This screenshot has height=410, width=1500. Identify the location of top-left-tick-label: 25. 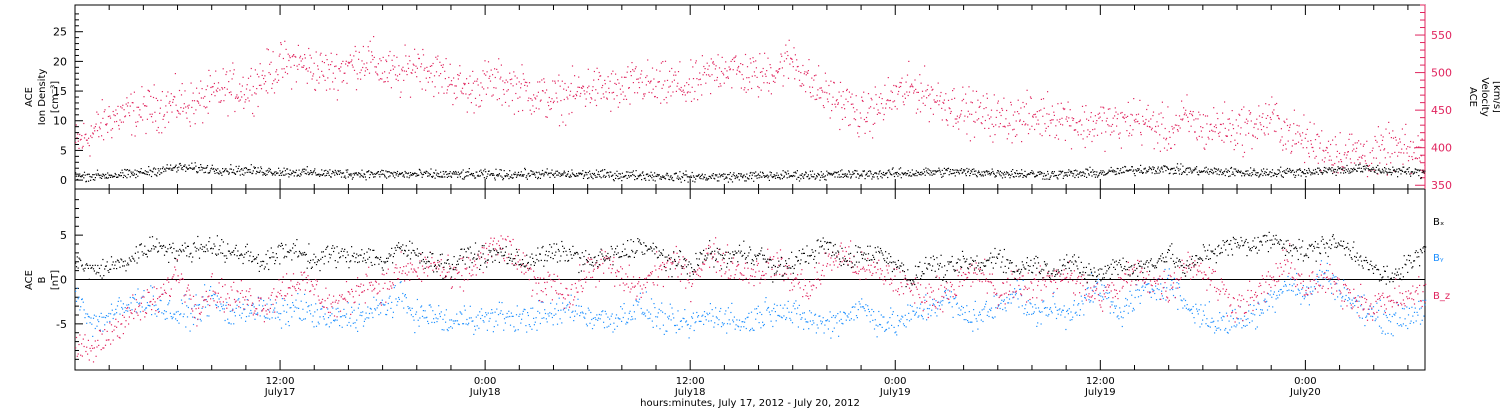
(60, 32).